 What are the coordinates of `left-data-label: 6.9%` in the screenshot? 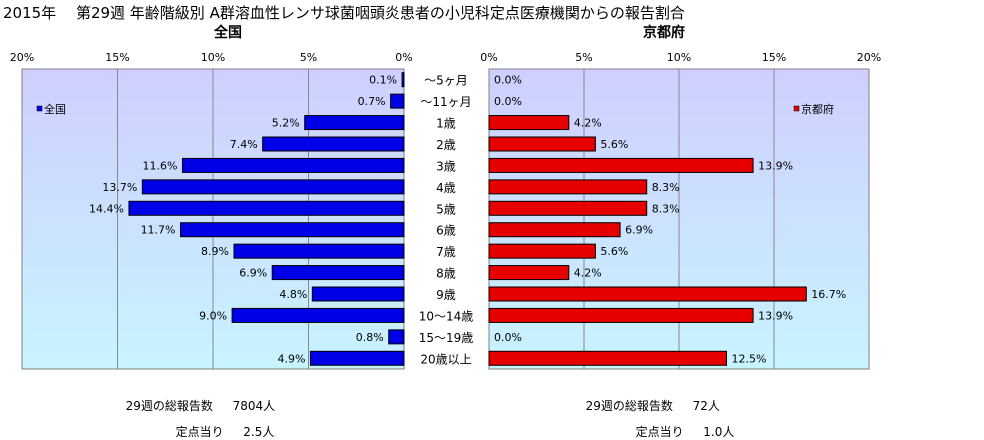 It's located at (253, 273).